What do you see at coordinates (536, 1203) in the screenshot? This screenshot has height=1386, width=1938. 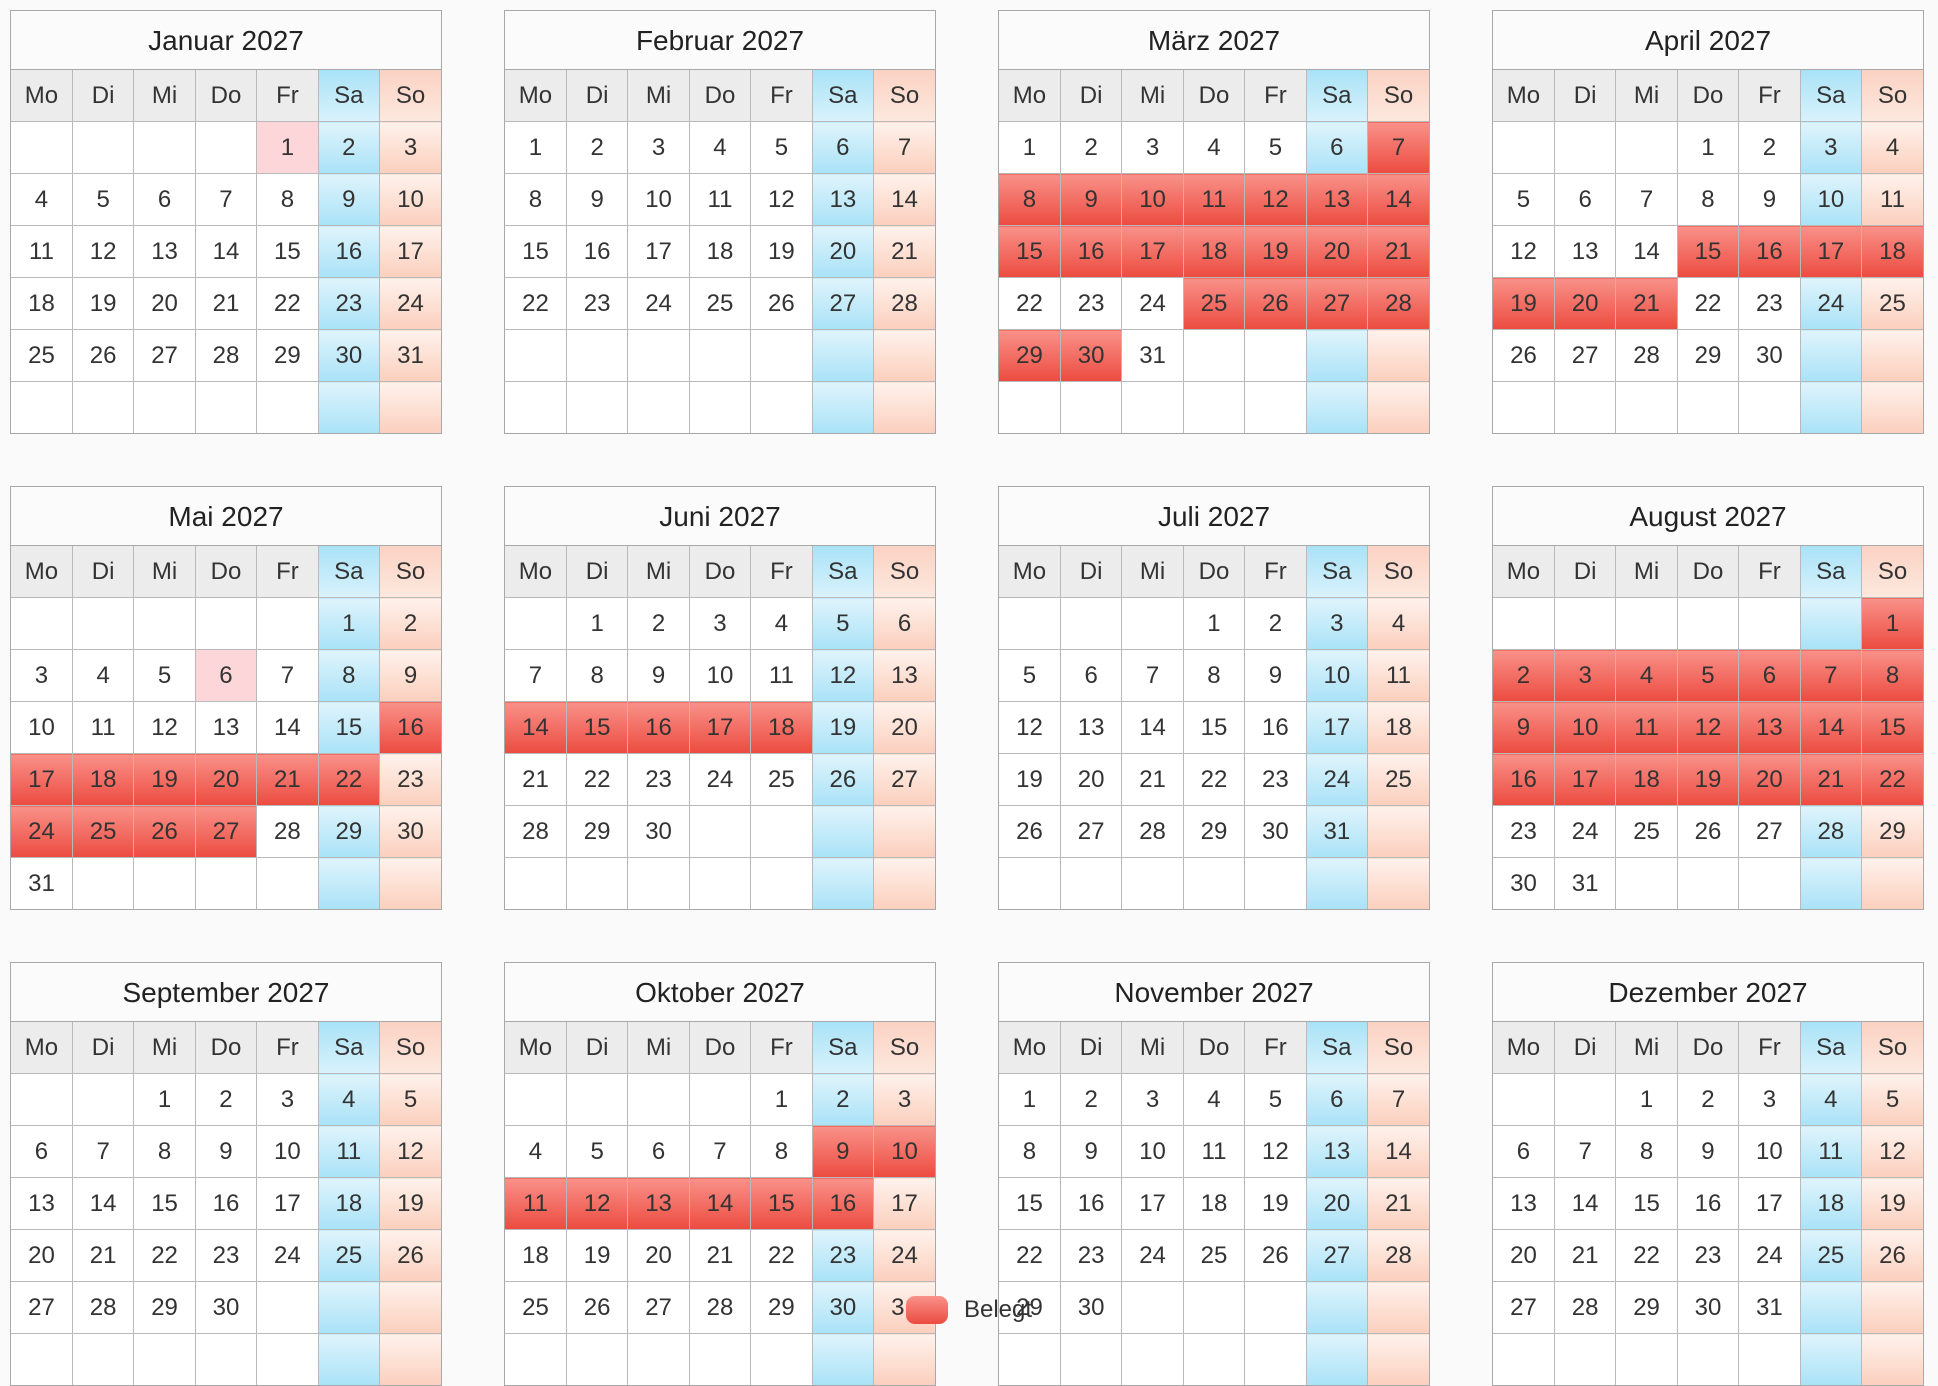 I see `day-cell: 11` at bounding box center [536, 1203].